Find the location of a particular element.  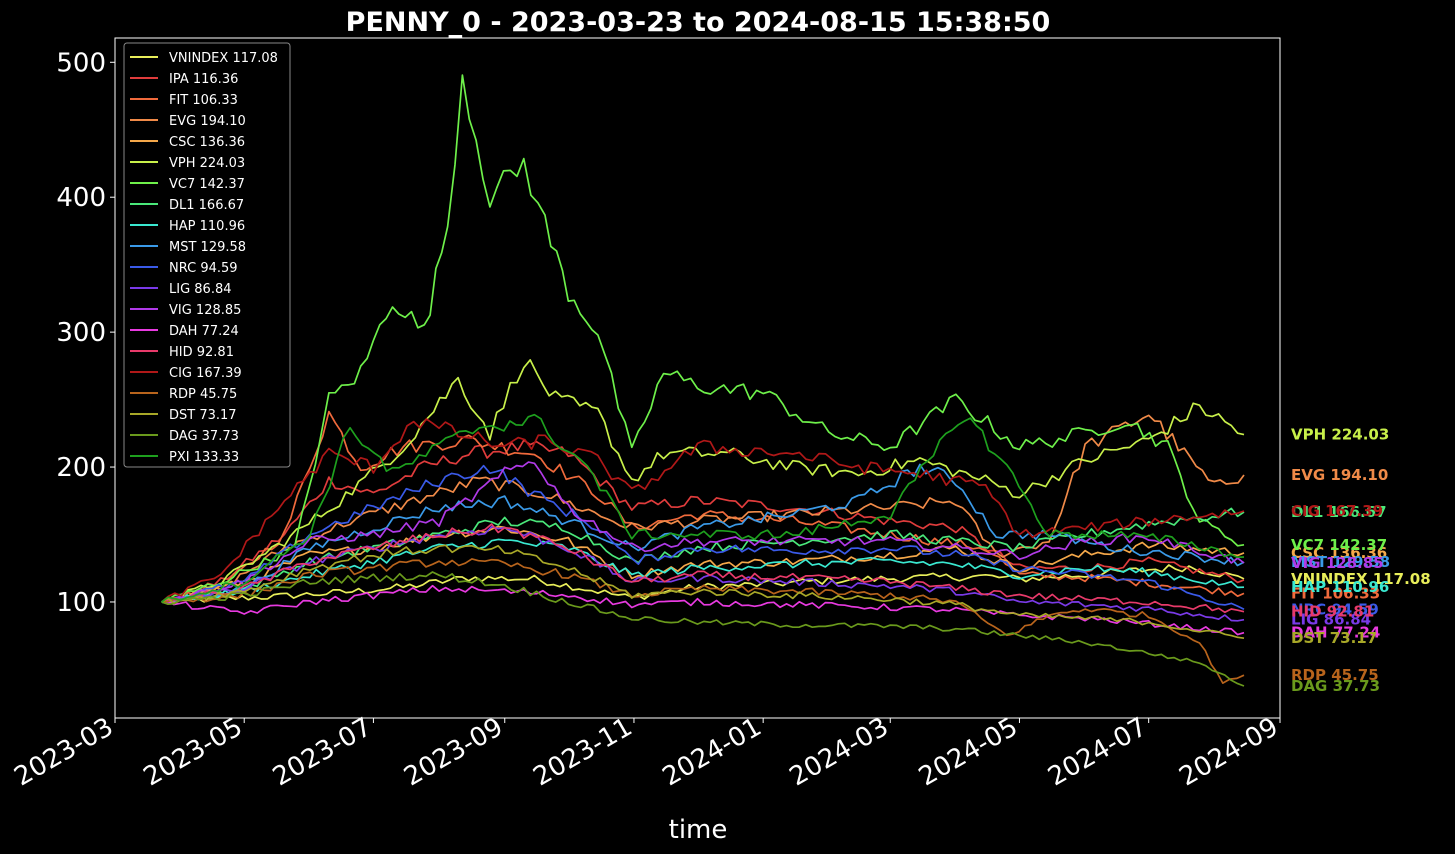

series-line-lig is located at coordinates (703, 573).